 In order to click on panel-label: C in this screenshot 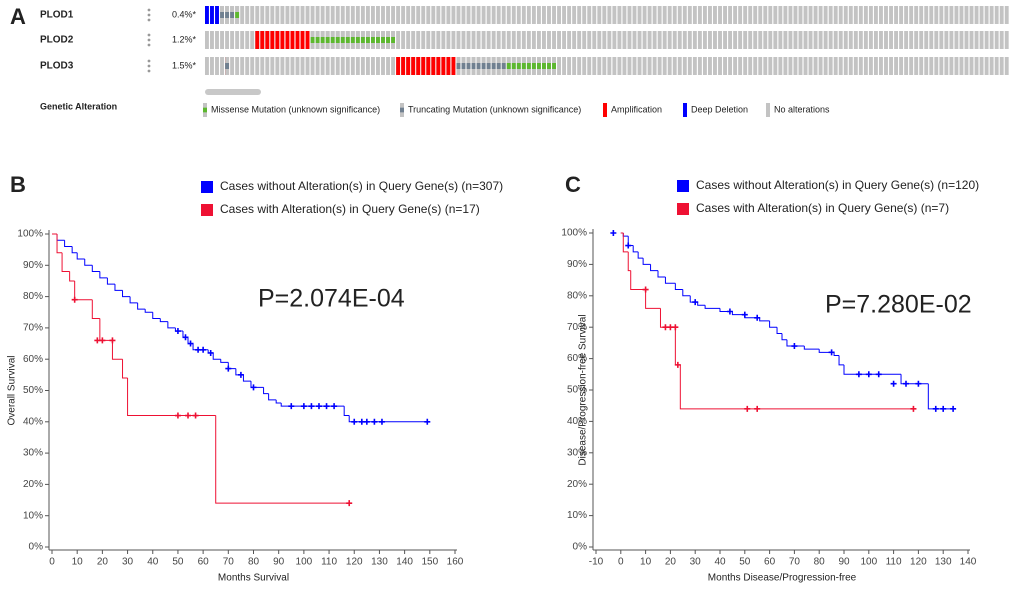, I will do `click(573, 184)`.